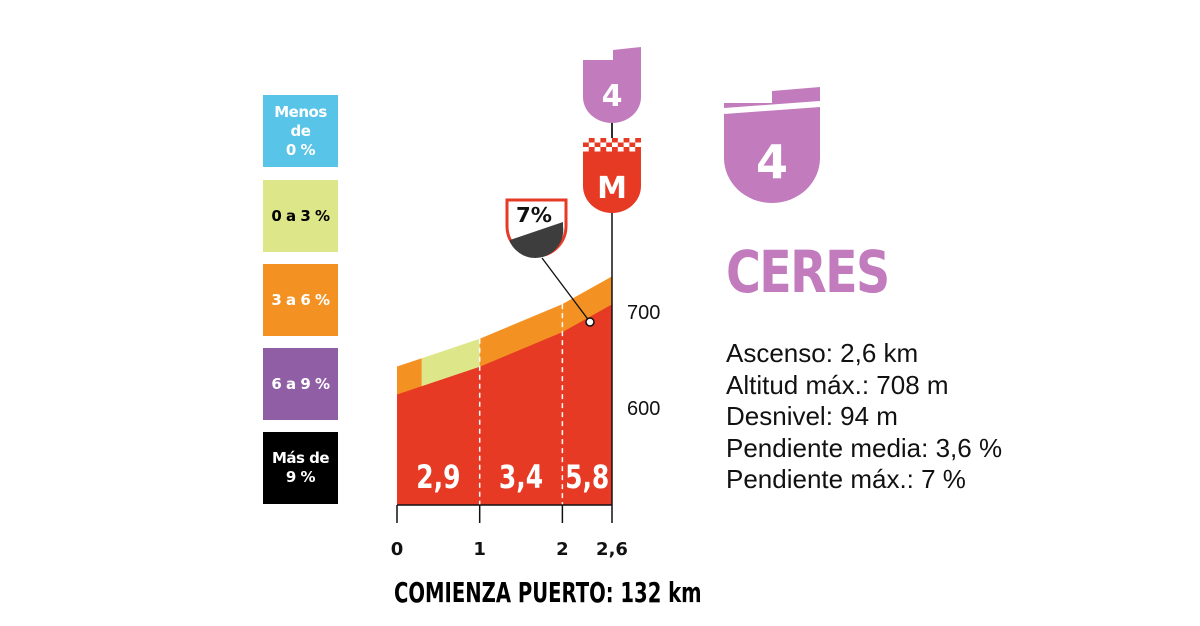 Image resolution: width=1200 pixels, height=626 pixels. I want to click on legend-item-6-9: 6 a 9 %, so click(300, 384).